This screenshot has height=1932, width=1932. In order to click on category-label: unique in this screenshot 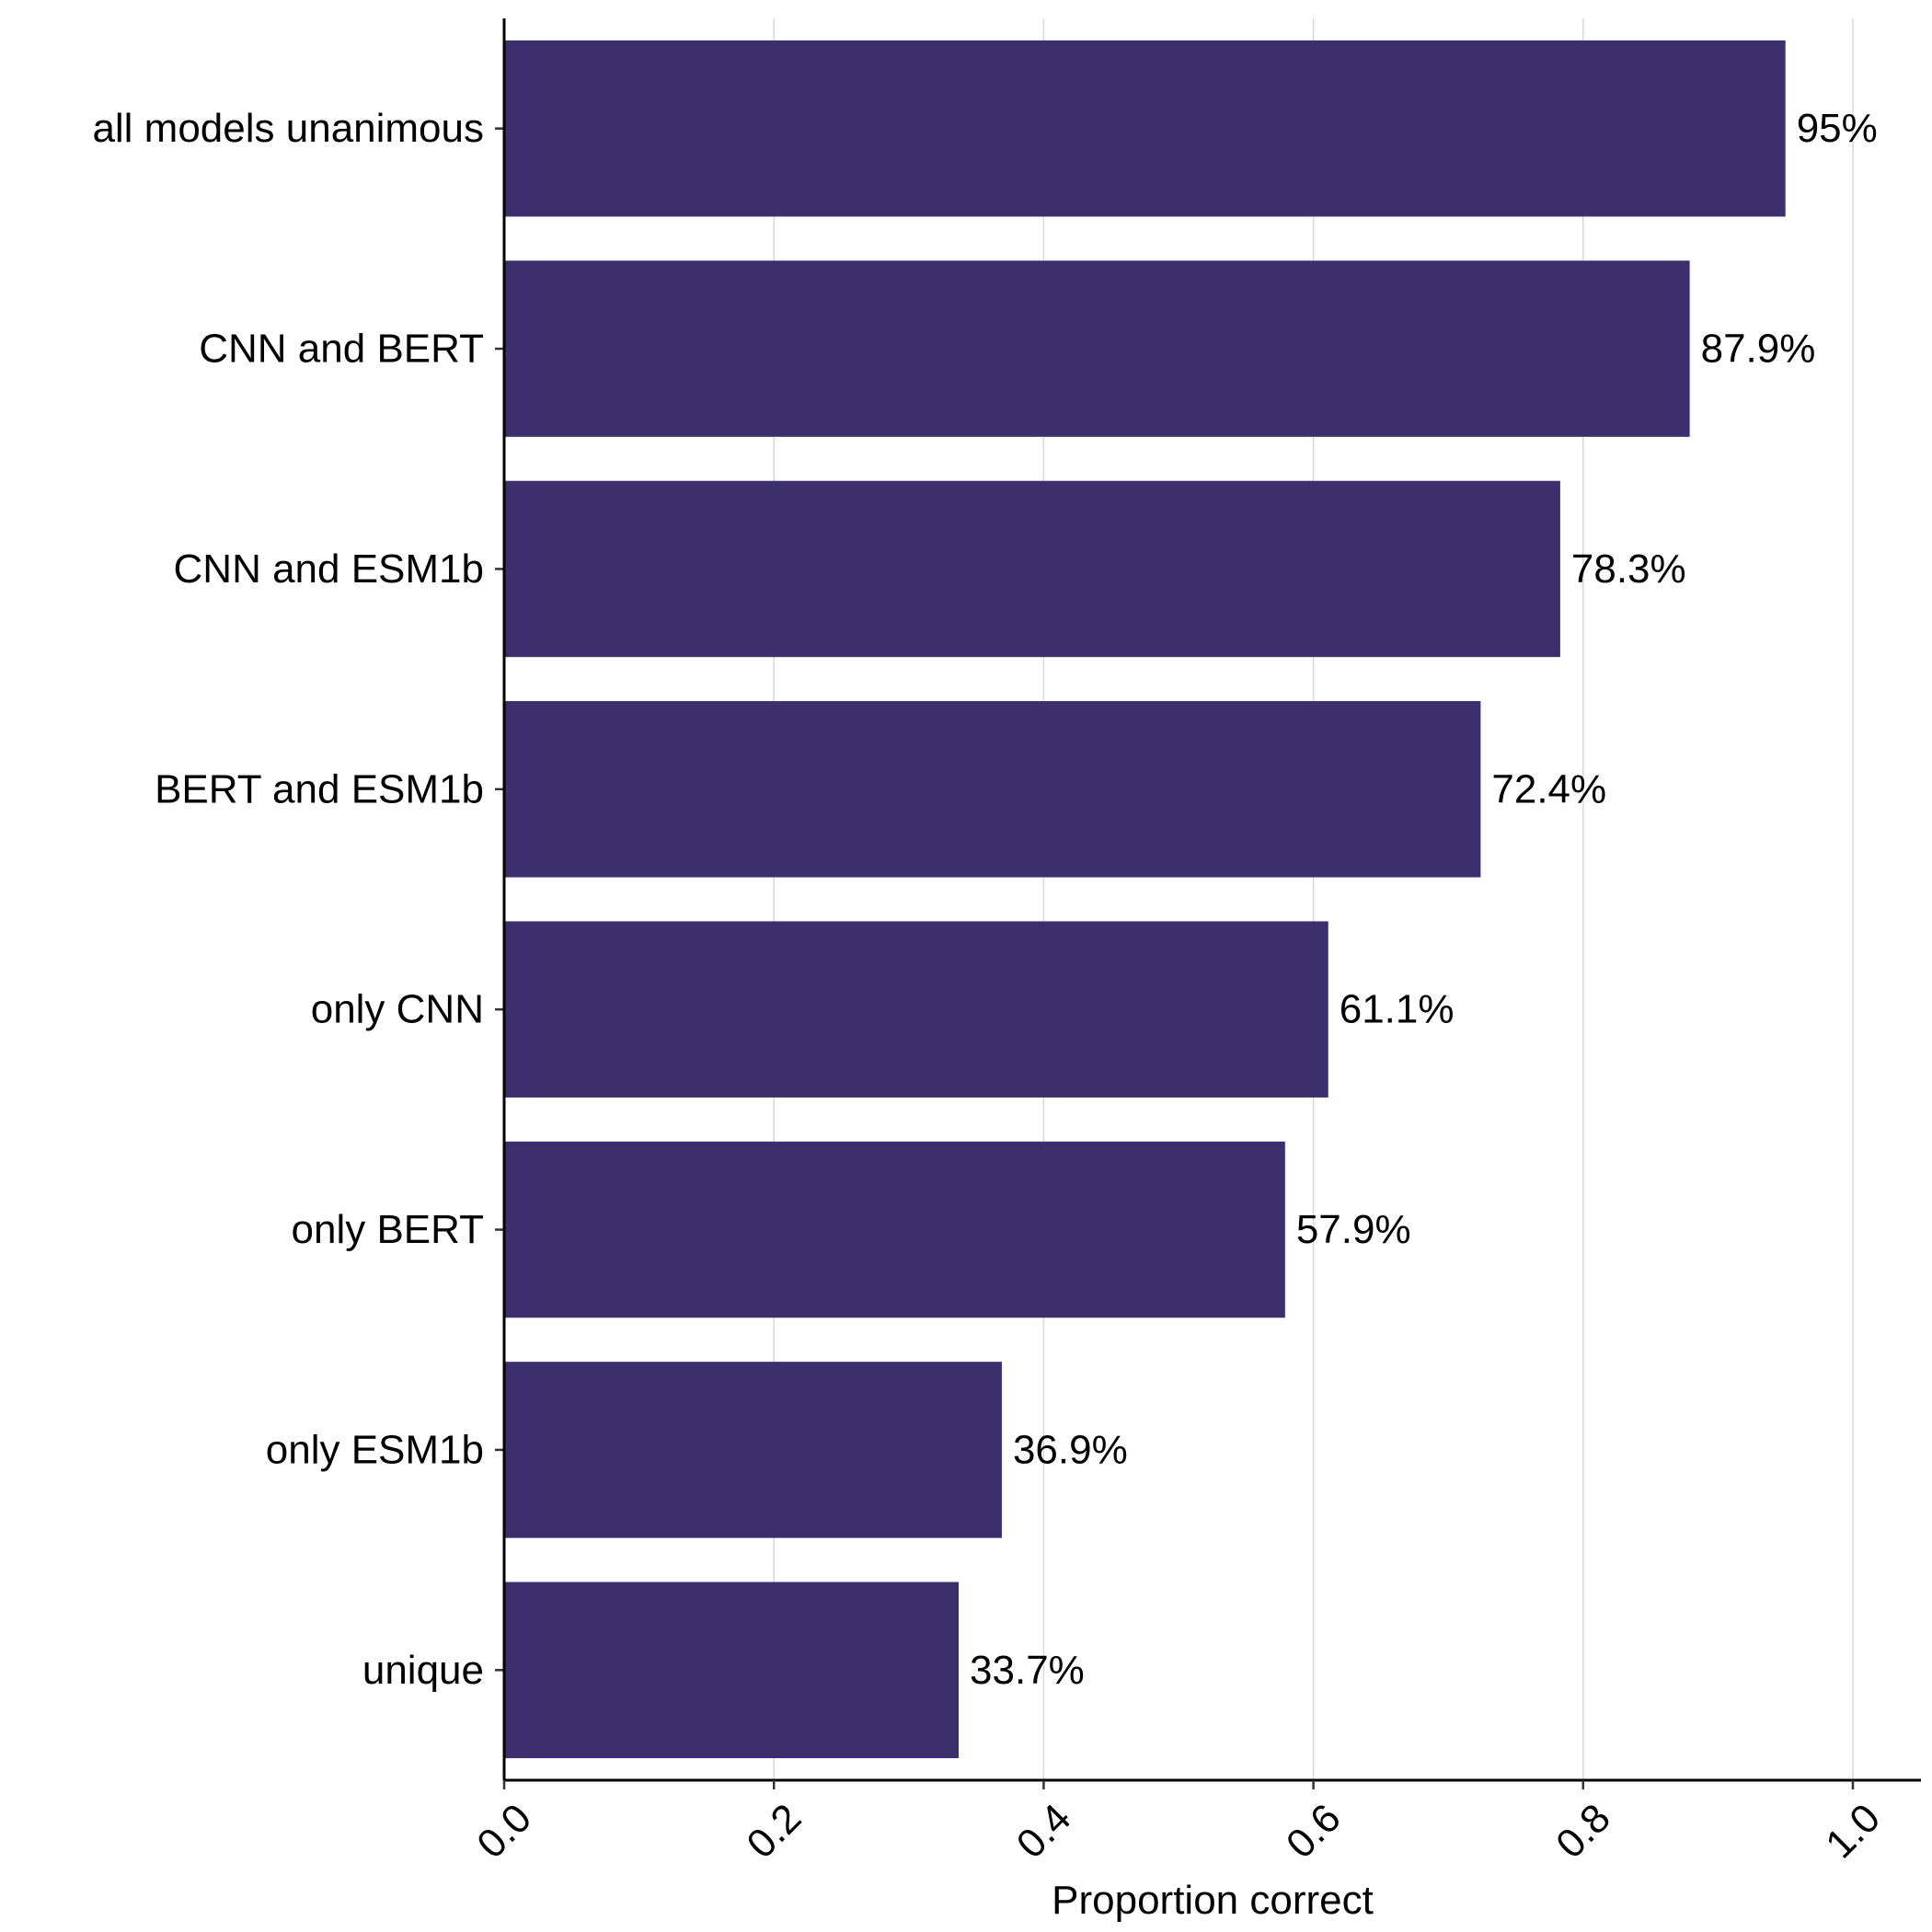, I will do `click(423, 1670)`.